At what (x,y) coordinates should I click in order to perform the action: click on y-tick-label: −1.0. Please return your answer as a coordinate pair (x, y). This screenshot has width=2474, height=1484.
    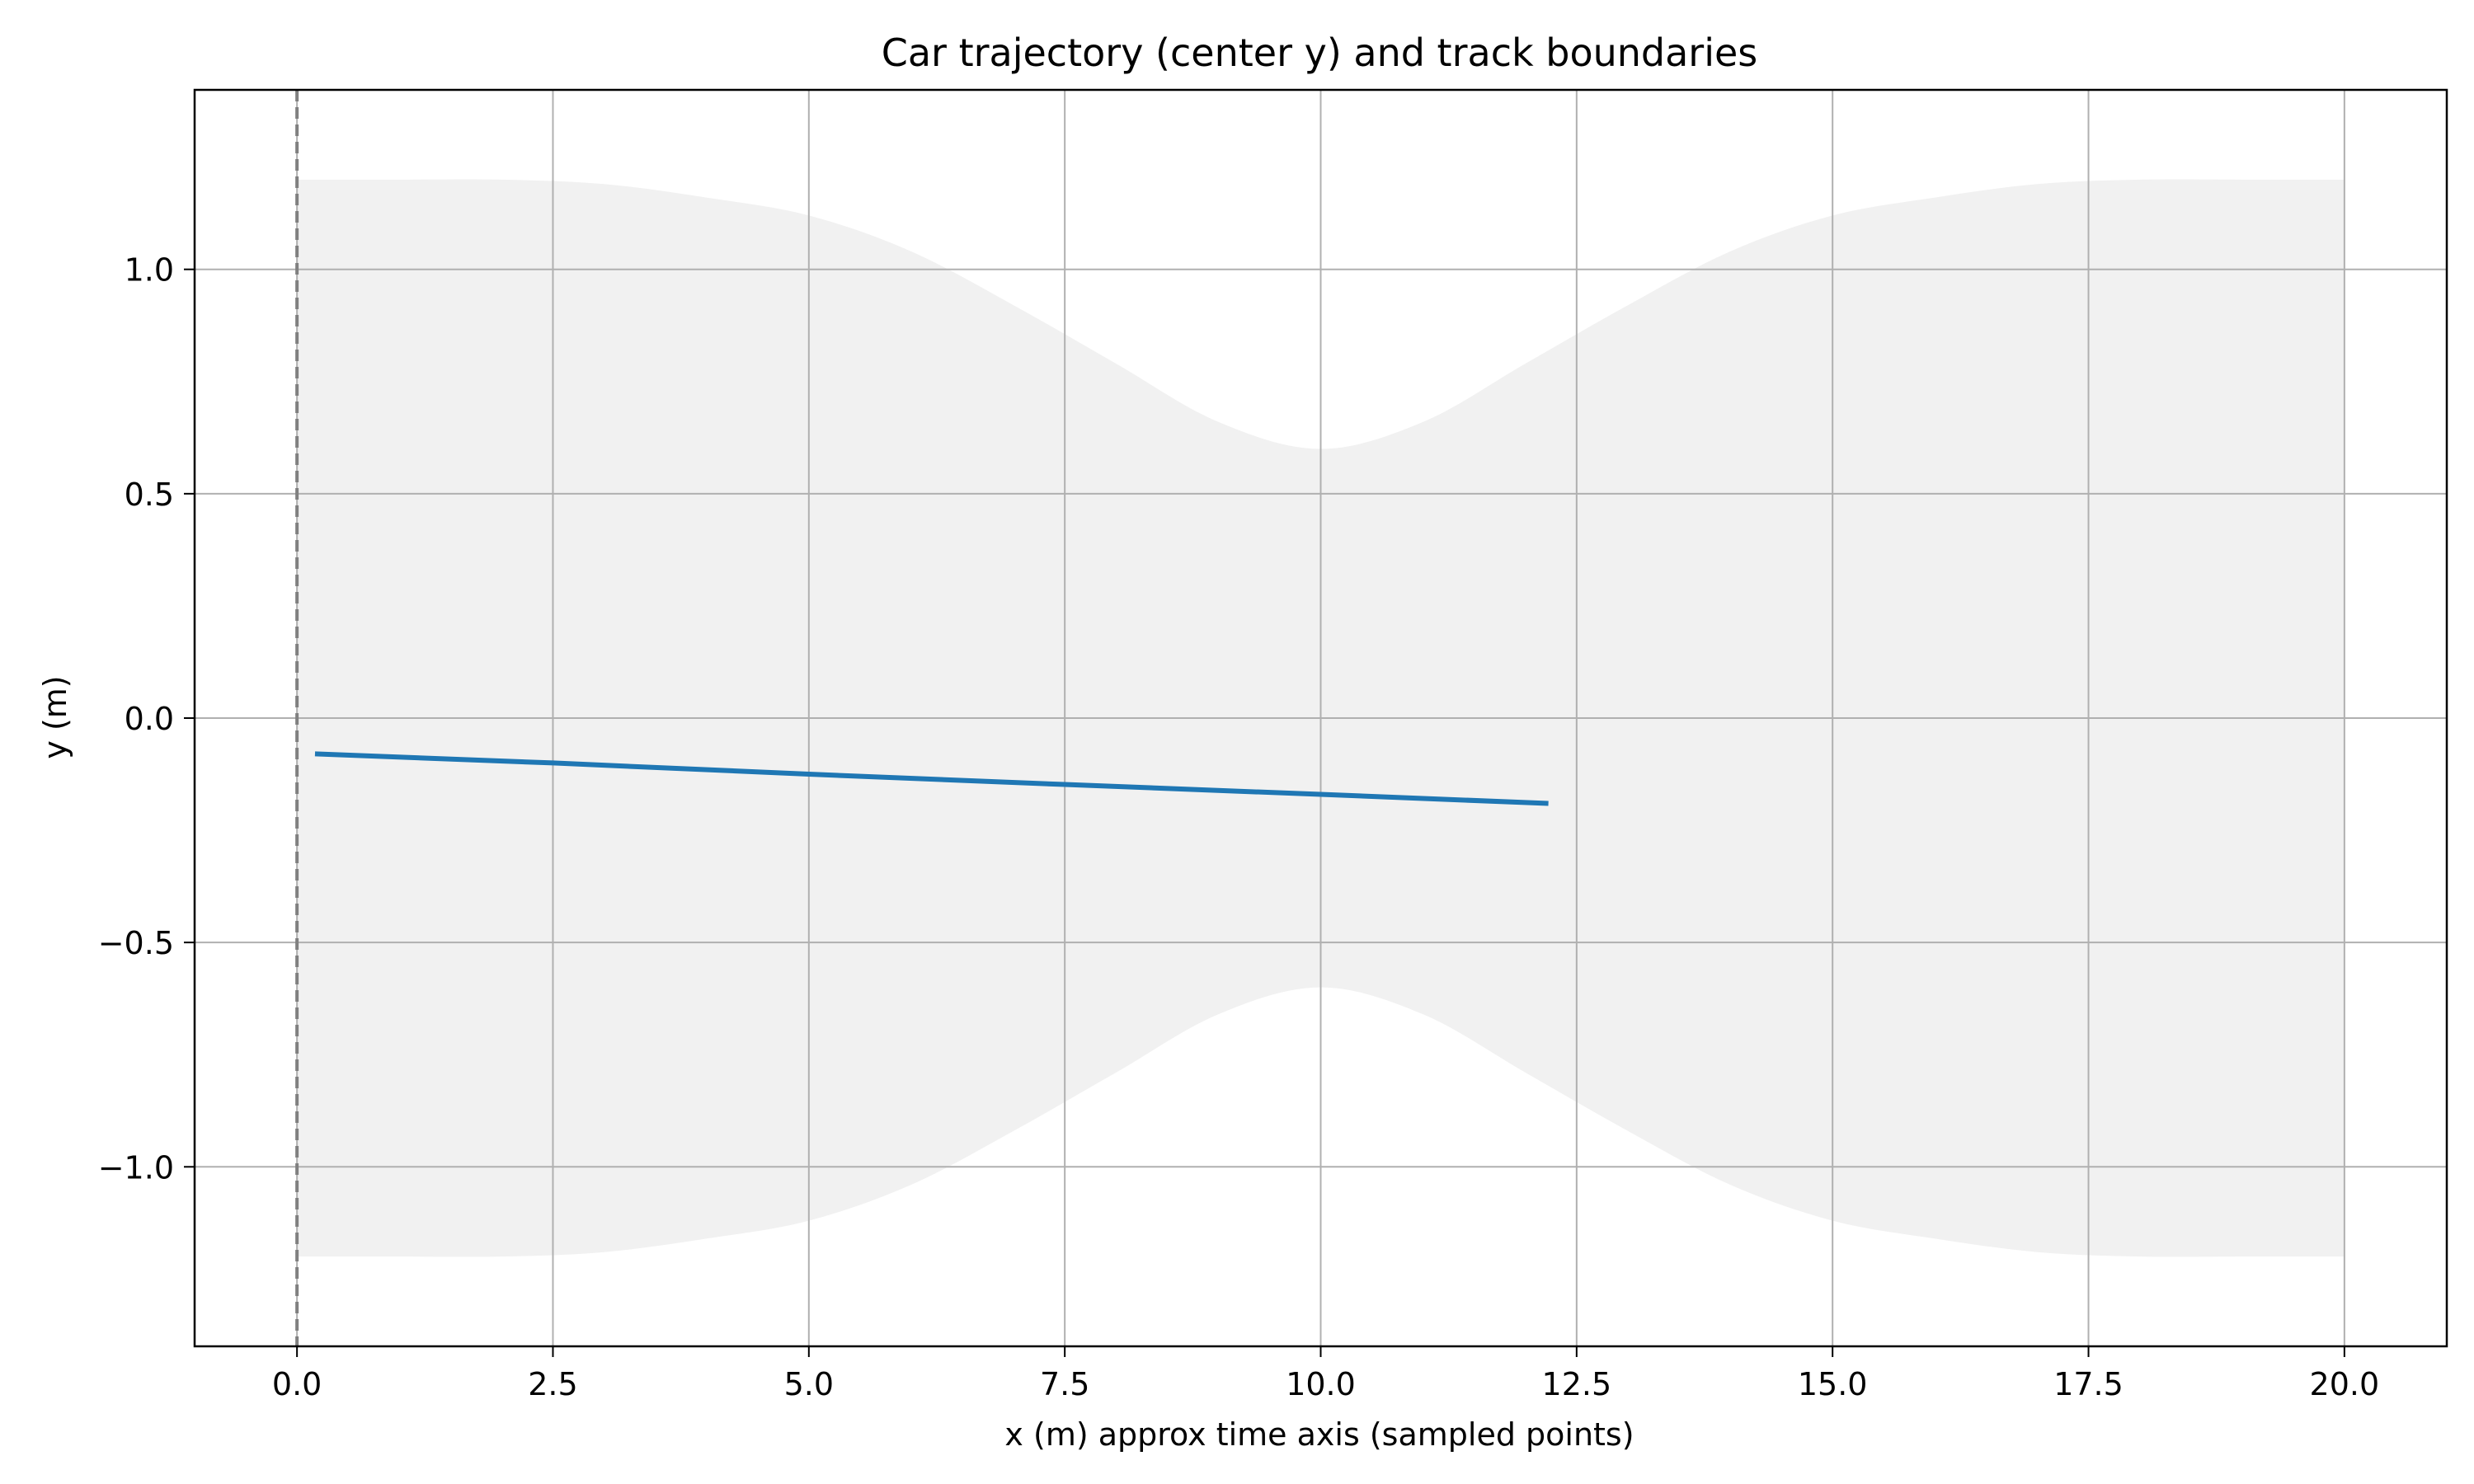
    Looking at the image, I should click on (136, 1167).